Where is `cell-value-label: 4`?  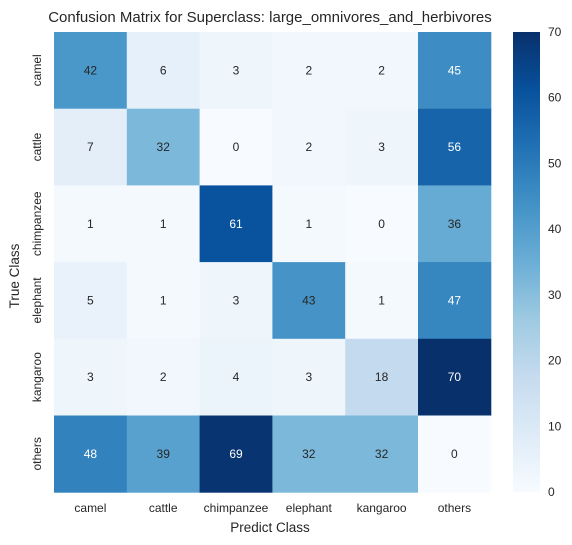
cell-value-label: 4 is located at coordinates (236, 377).